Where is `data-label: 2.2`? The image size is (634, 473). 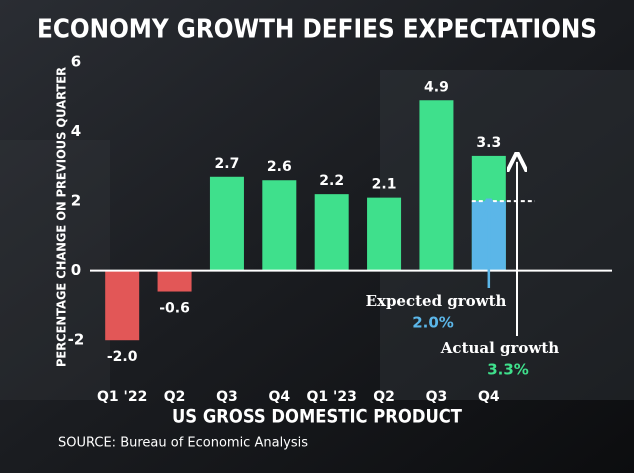
data-label: 2.2 is located at coordinates (331, 181).